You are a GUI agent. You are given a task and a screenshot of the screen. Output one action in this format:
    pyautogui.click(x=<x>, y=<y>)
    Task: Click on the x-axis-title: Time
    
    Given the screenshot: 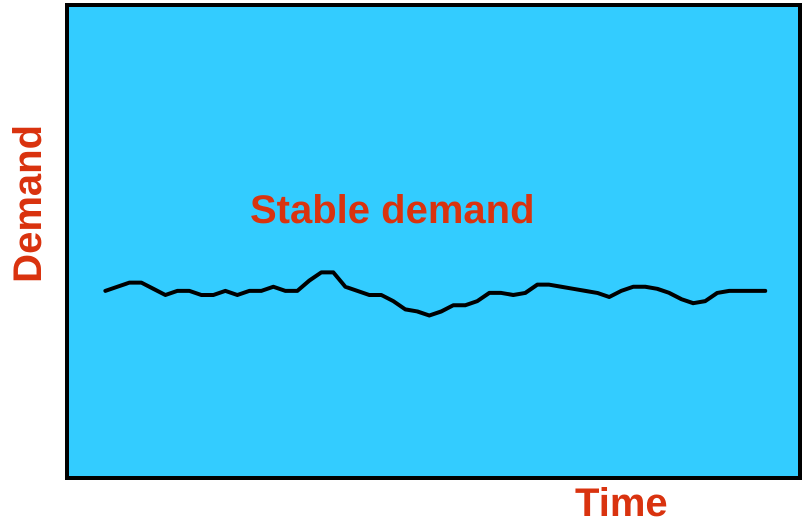 What is the action you would take?
    pyautogui.click(x=621, y=503)
    